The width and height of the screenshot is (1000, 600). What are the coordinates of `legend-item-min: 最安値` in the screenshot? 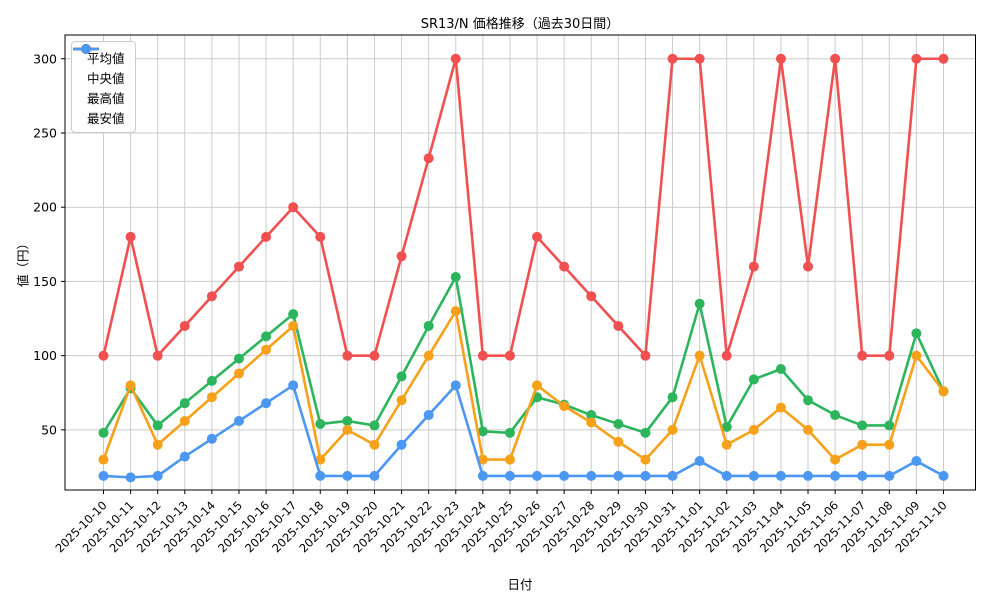 It's located at (99, 85).